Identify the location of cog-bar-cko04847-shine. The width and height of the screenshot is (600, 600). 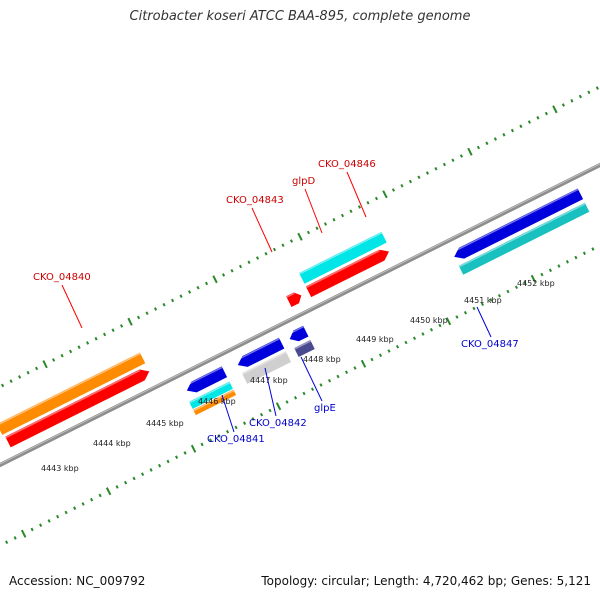
(522, 235).